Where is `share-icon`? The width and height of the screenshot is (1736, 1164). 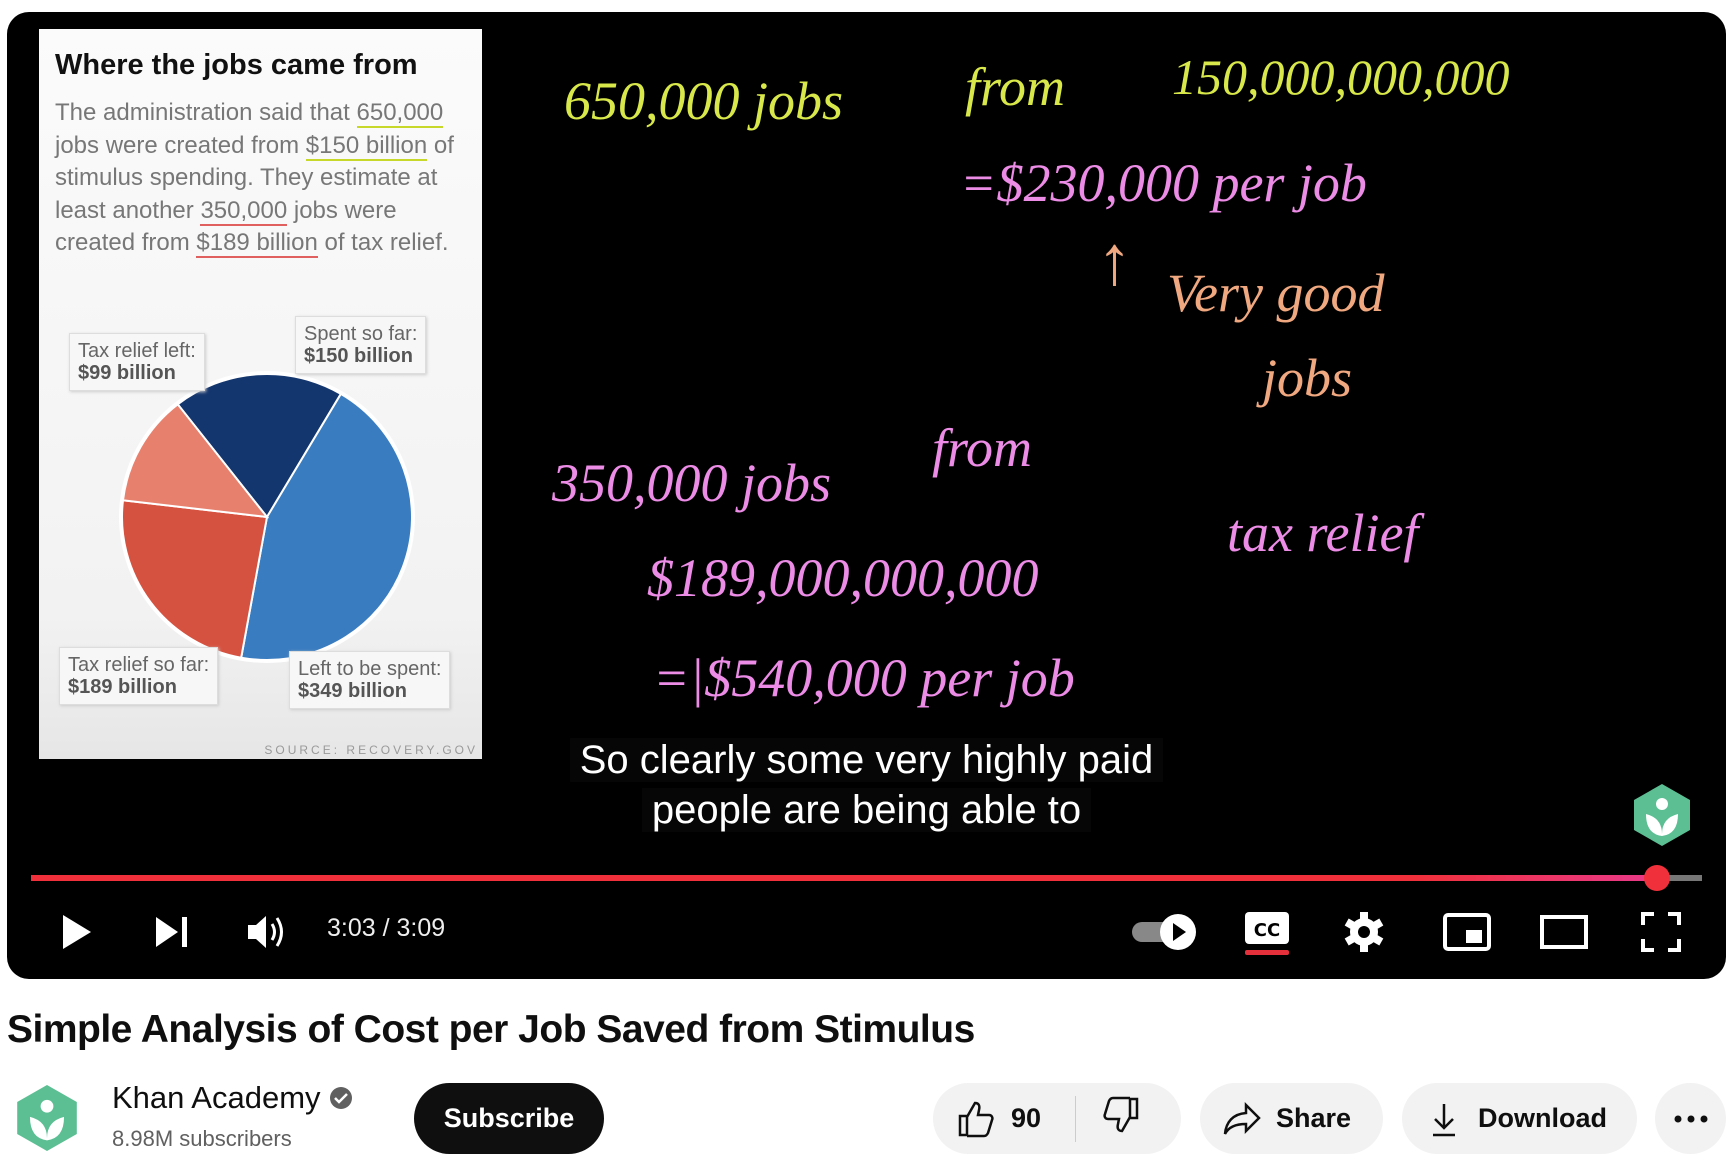 share-icon is located at coordinates (1242, 1118).